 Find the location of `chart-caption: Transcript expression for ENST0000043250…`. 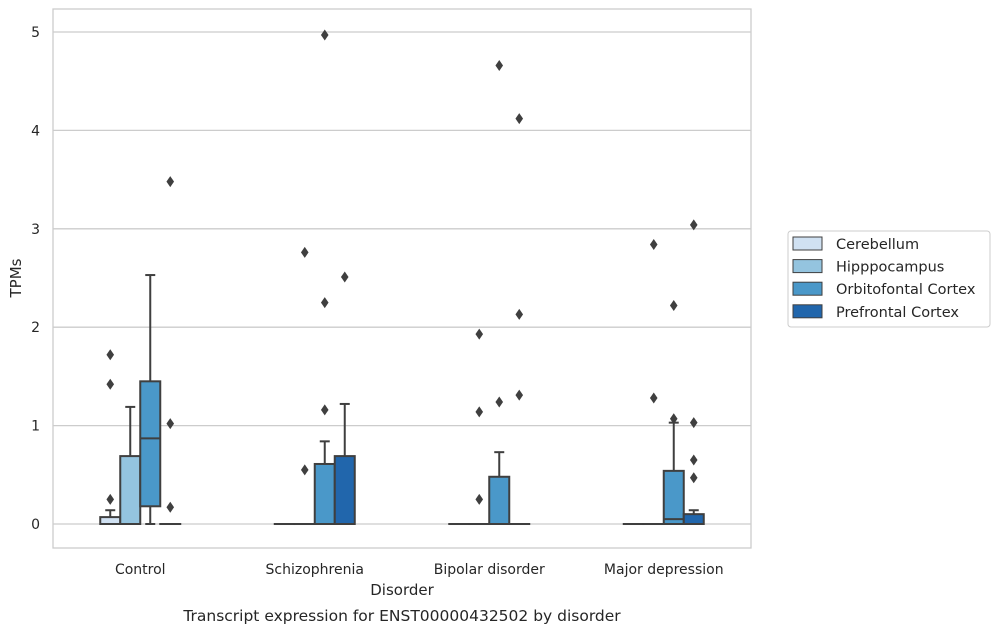

chart-caption: Transcript expression for ENST0000043250… is located at coordinates (401, 616).